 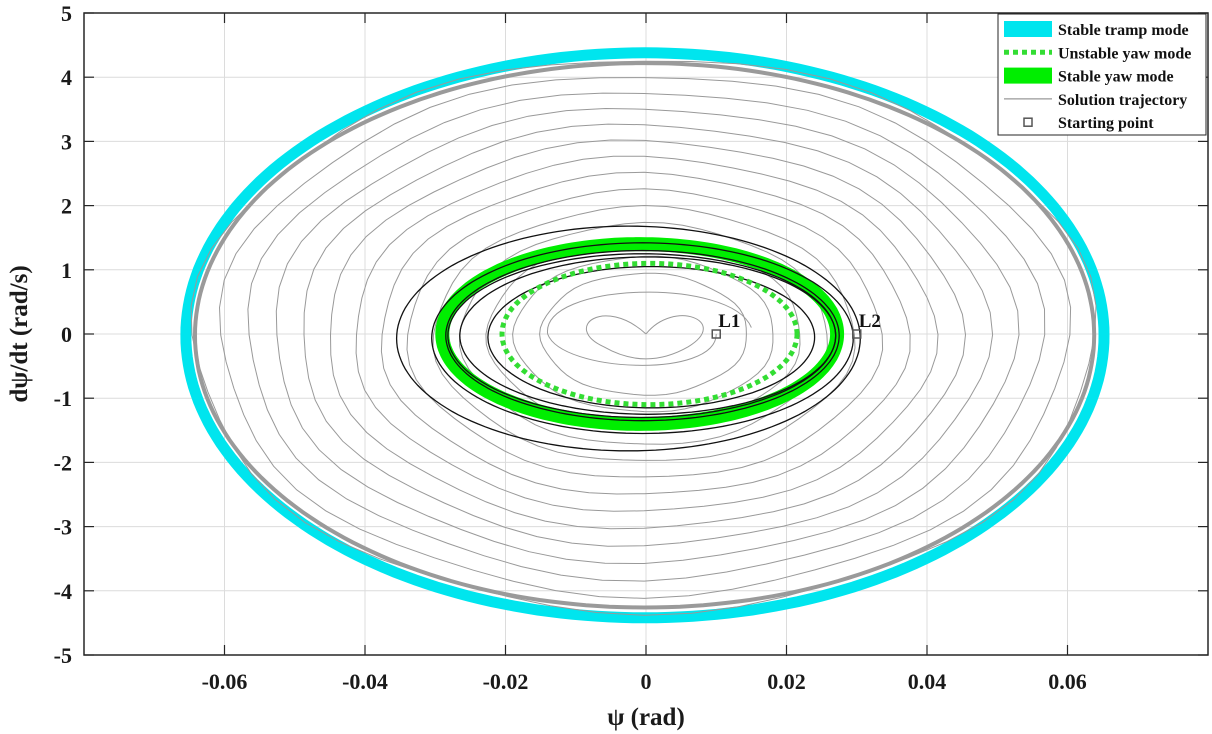 I want to click on x-tick-labels: -0.06 -0.04 -0.02 0 0.02 0.04 0.06, so click(x=644, y=681).